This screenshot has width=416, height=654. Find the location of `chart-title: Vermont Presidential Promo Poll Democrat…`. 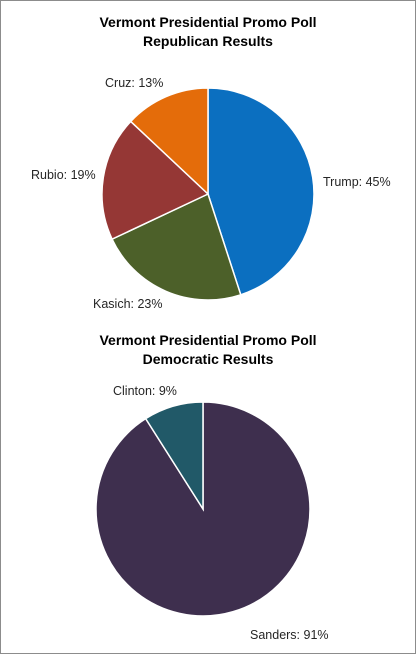

chart-title: Vermont Presidential Promo Poll Democrat… is located at coordinates (208, 350).